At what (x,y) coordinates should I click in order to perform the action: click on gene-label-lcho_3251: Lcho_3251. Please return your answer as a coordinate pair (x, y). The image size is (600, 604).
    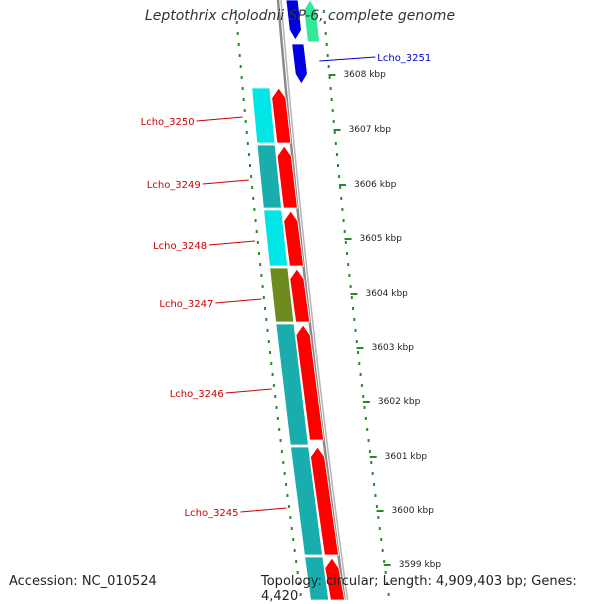
    Looking at the image, I should click on (404, 58).